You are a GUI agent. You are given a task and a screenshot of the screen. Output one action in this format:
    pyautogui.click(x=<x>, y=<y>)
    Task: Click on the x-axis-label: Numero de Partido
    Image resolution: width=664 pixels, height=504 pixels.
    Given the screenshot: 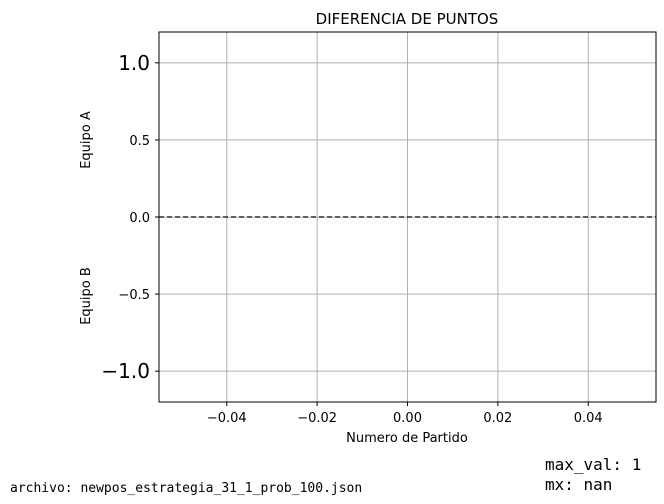 What is the action you would take?
    pyautogui.click(x=407, y=438)
    